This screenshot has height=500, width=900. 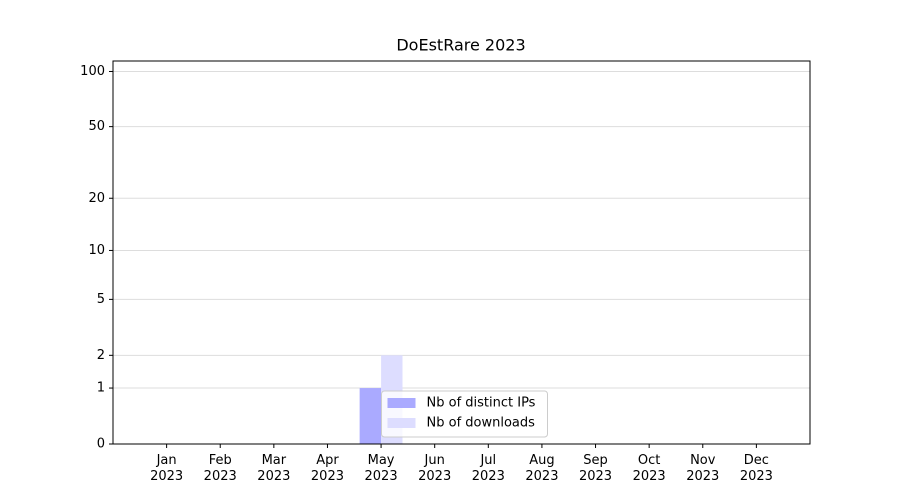 I want to click on legend: Nb of distinct IPs Nb of downloads, so click(x=464, y=414).